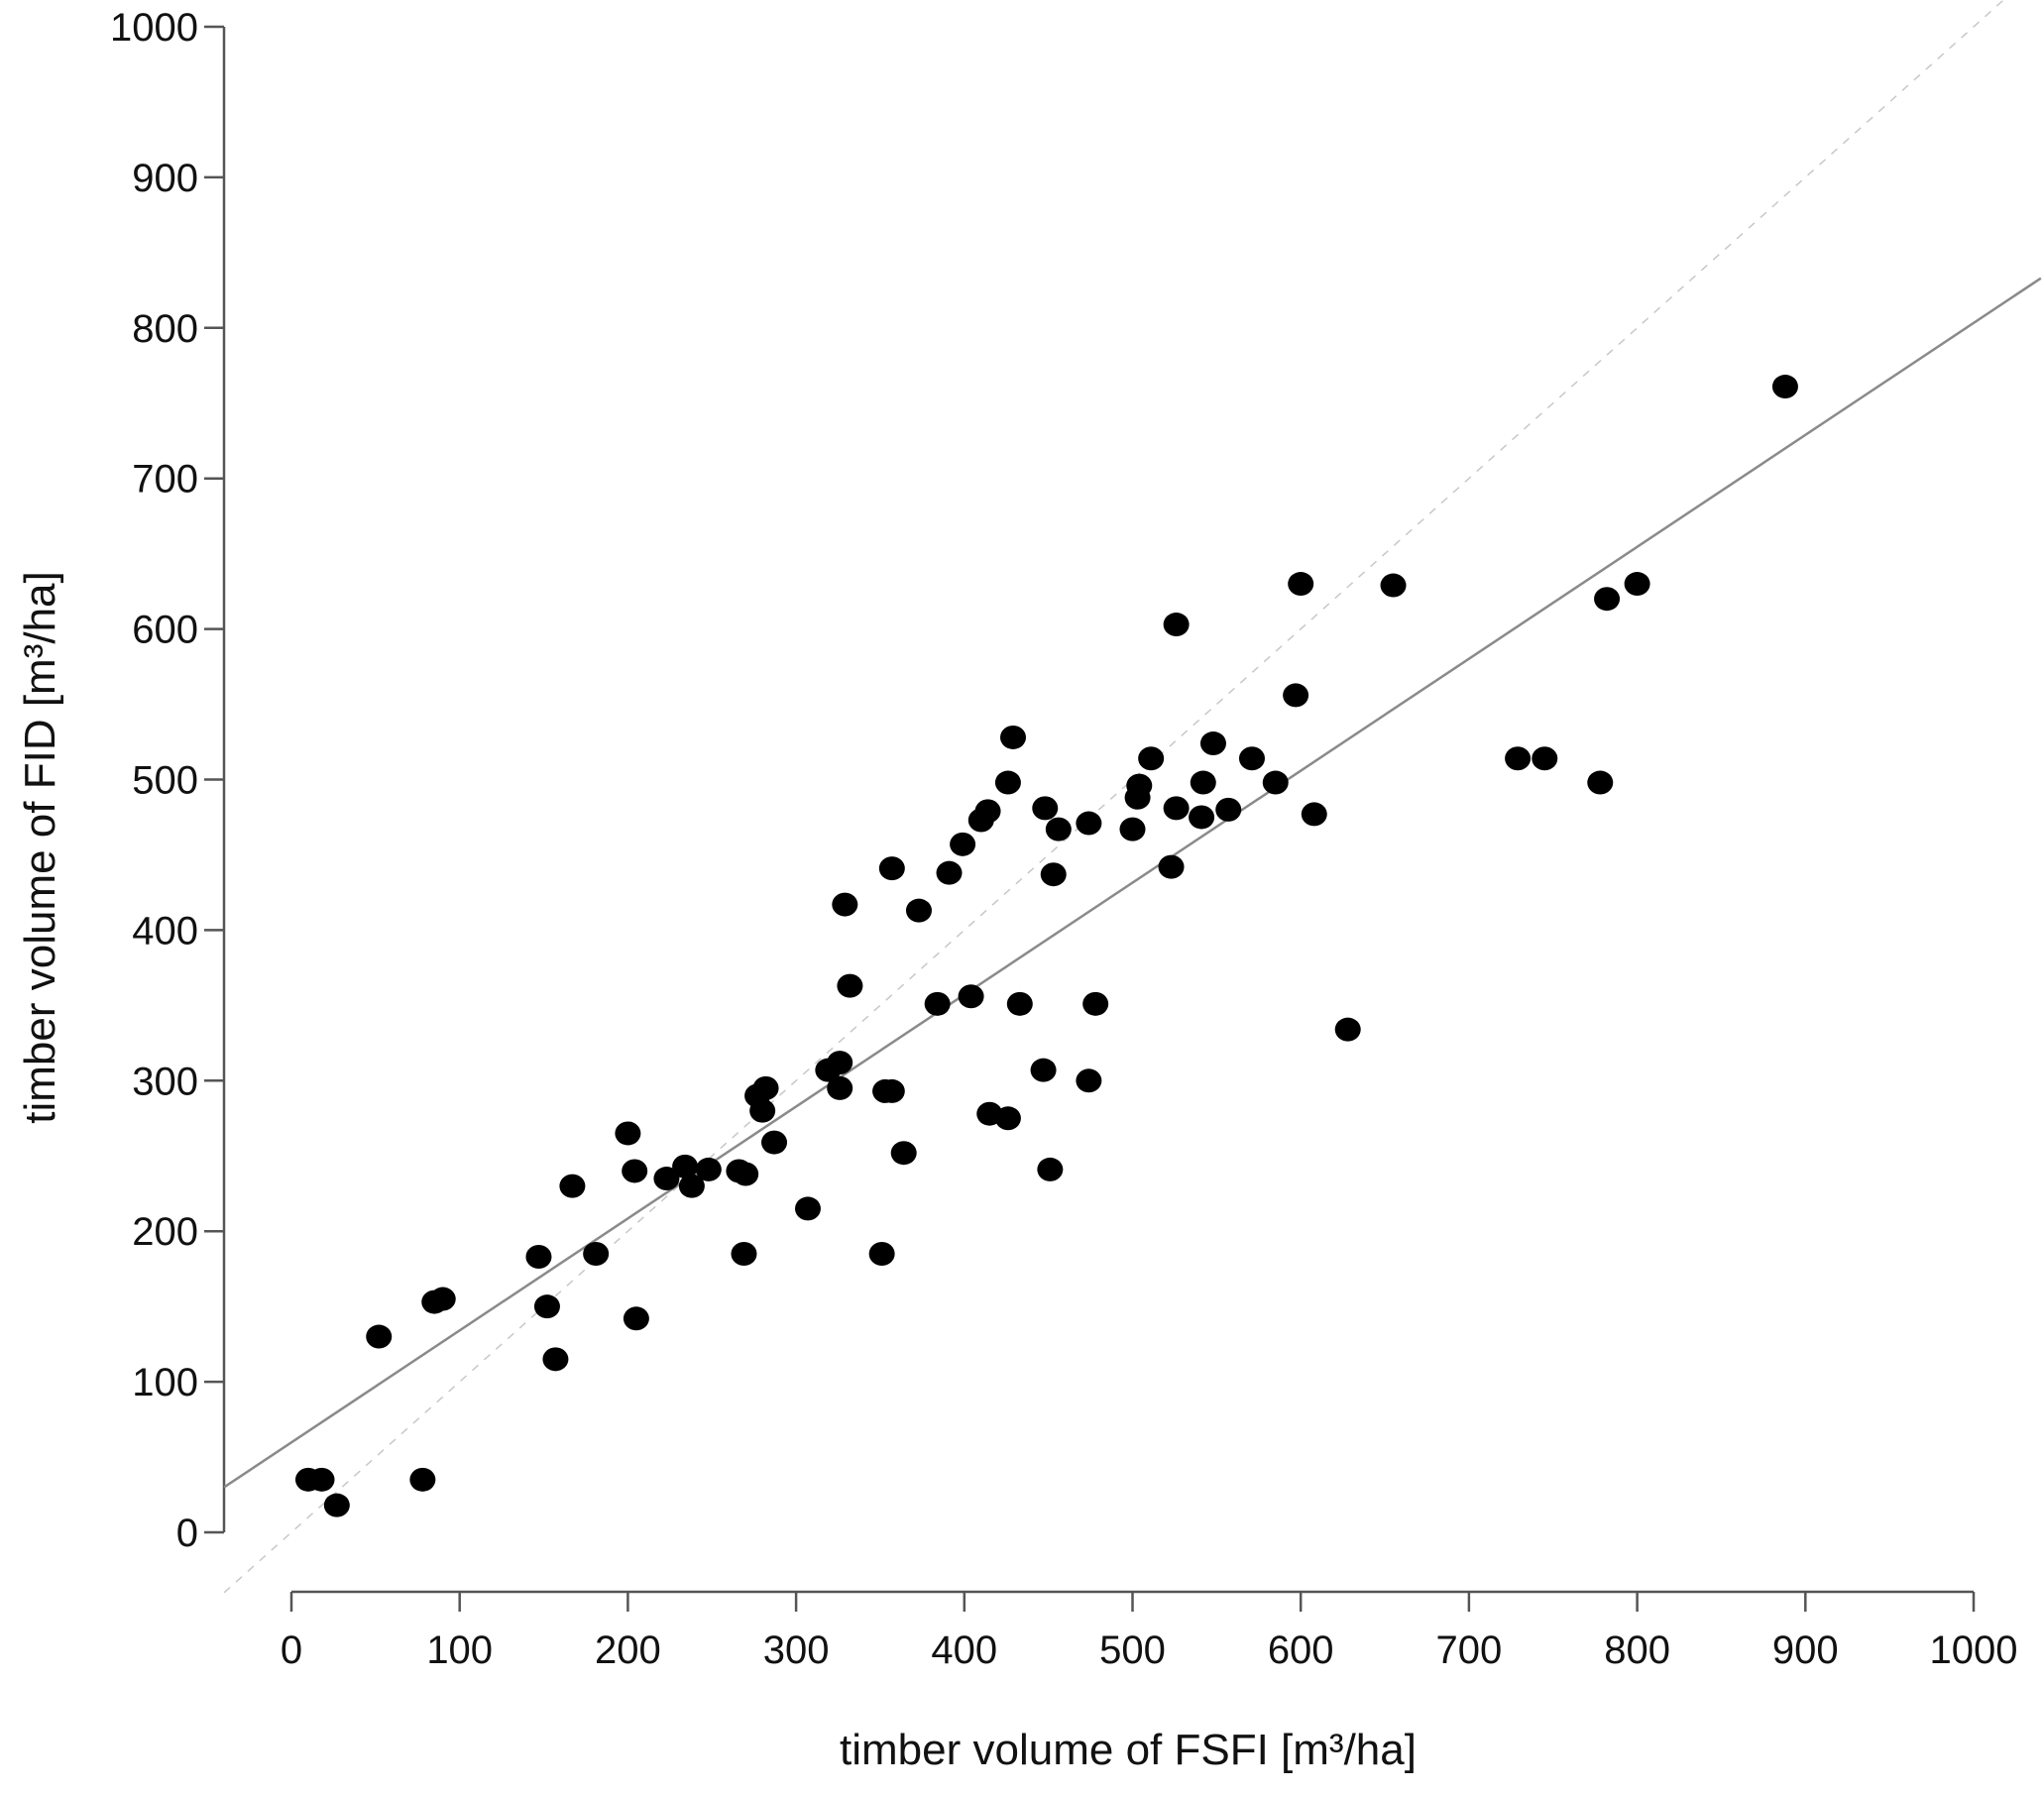 Image resolution: width=2044 pixels, height=1795 pixels. Describe the element at coordinates (154, 28) in the screenshot. I see `y-tick-label: 1000` at that location.